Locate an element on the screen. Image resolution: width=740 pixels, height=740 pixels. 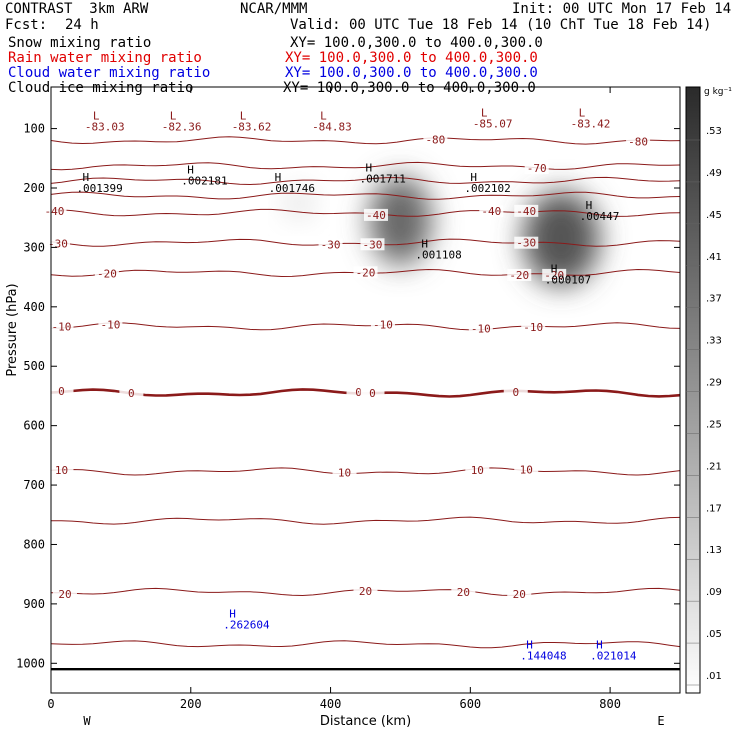
colorbar-tick-label: .45 is located at coordinates (714, 215).